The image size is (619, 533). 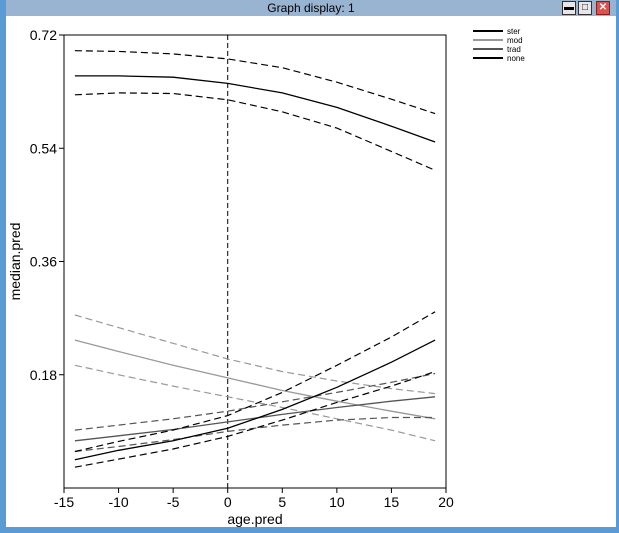 I want to click on series-ster-lower, so click(x=255, y=131).